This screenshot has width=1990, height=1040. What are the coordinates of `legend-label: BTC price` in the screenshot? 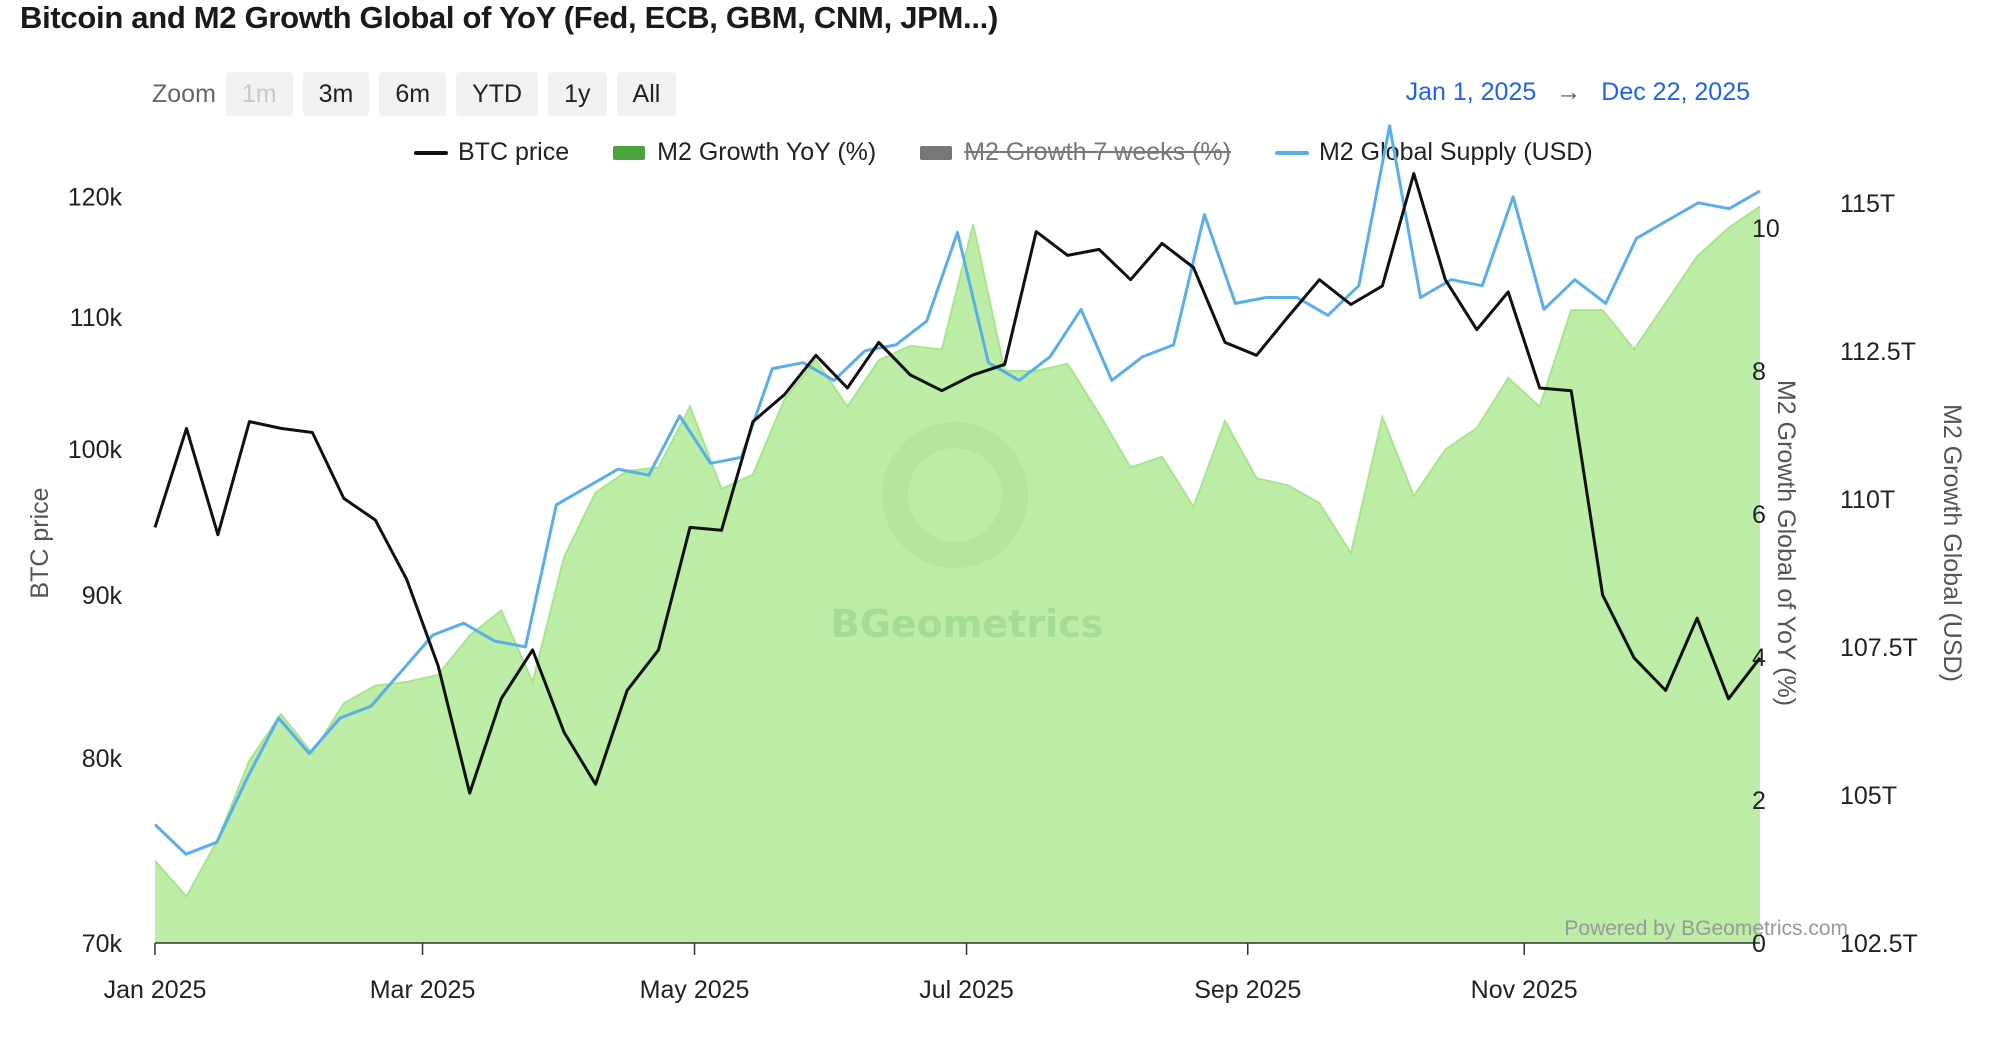 It's located at (514, 152).